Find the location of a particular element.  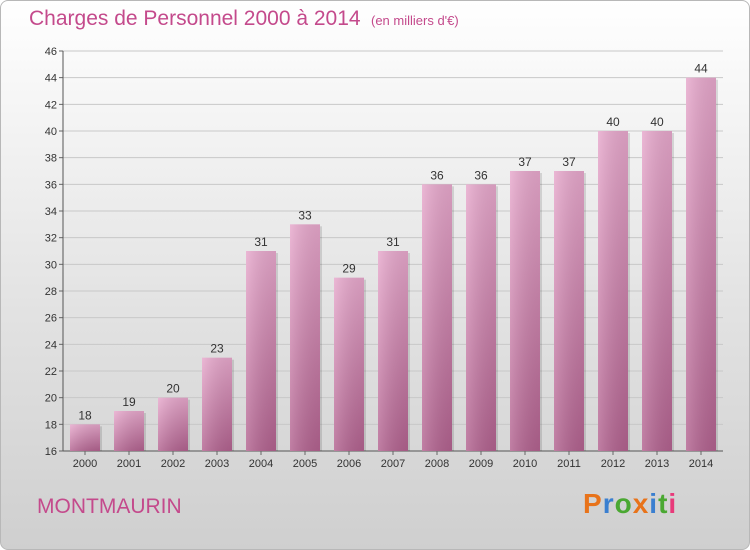

y-tick-label: 46 is located at coordinates (51, 52).